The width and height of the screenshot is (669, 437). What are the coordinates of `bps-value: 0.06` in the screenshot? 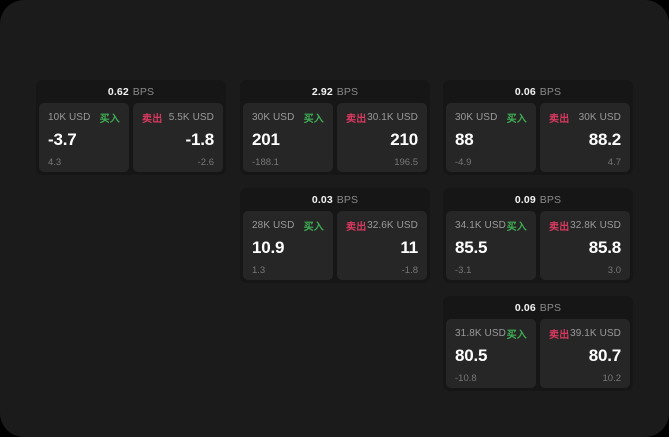 It's located at (525, 91).